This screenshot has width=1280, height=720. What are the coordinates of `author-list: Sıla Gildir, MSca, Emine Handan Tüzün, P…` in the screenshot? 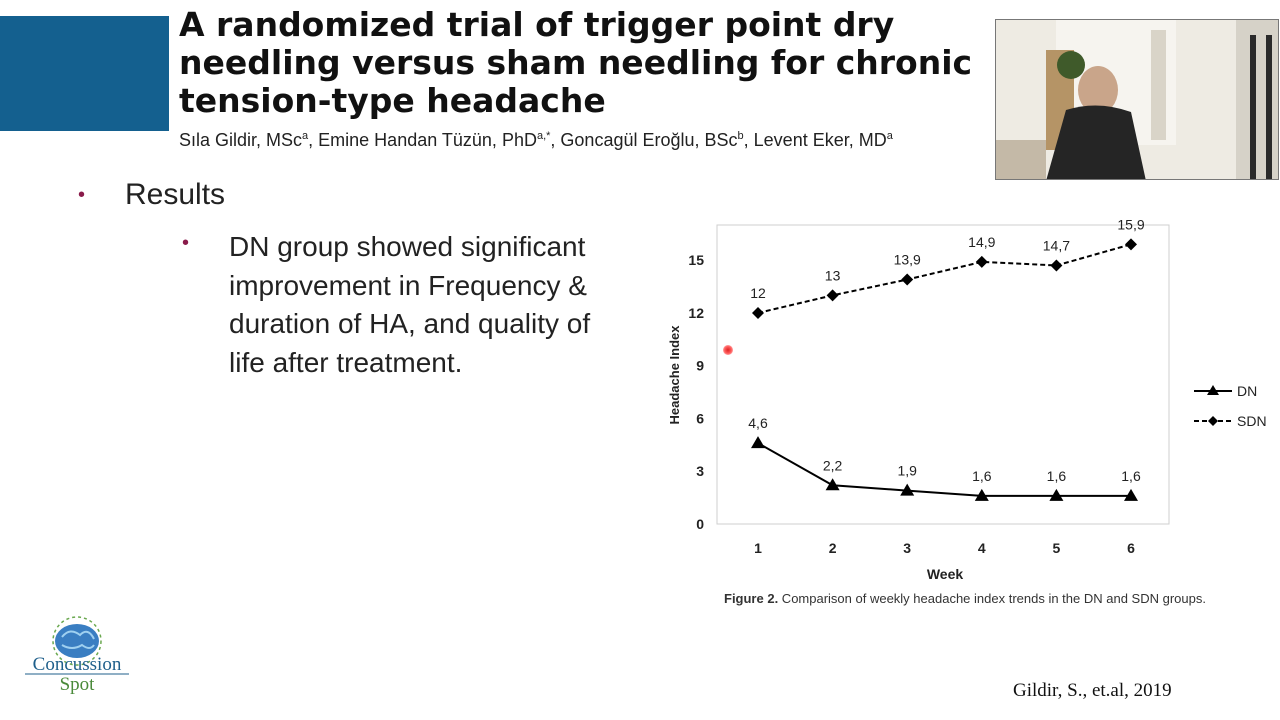 It's located at (536, 140).